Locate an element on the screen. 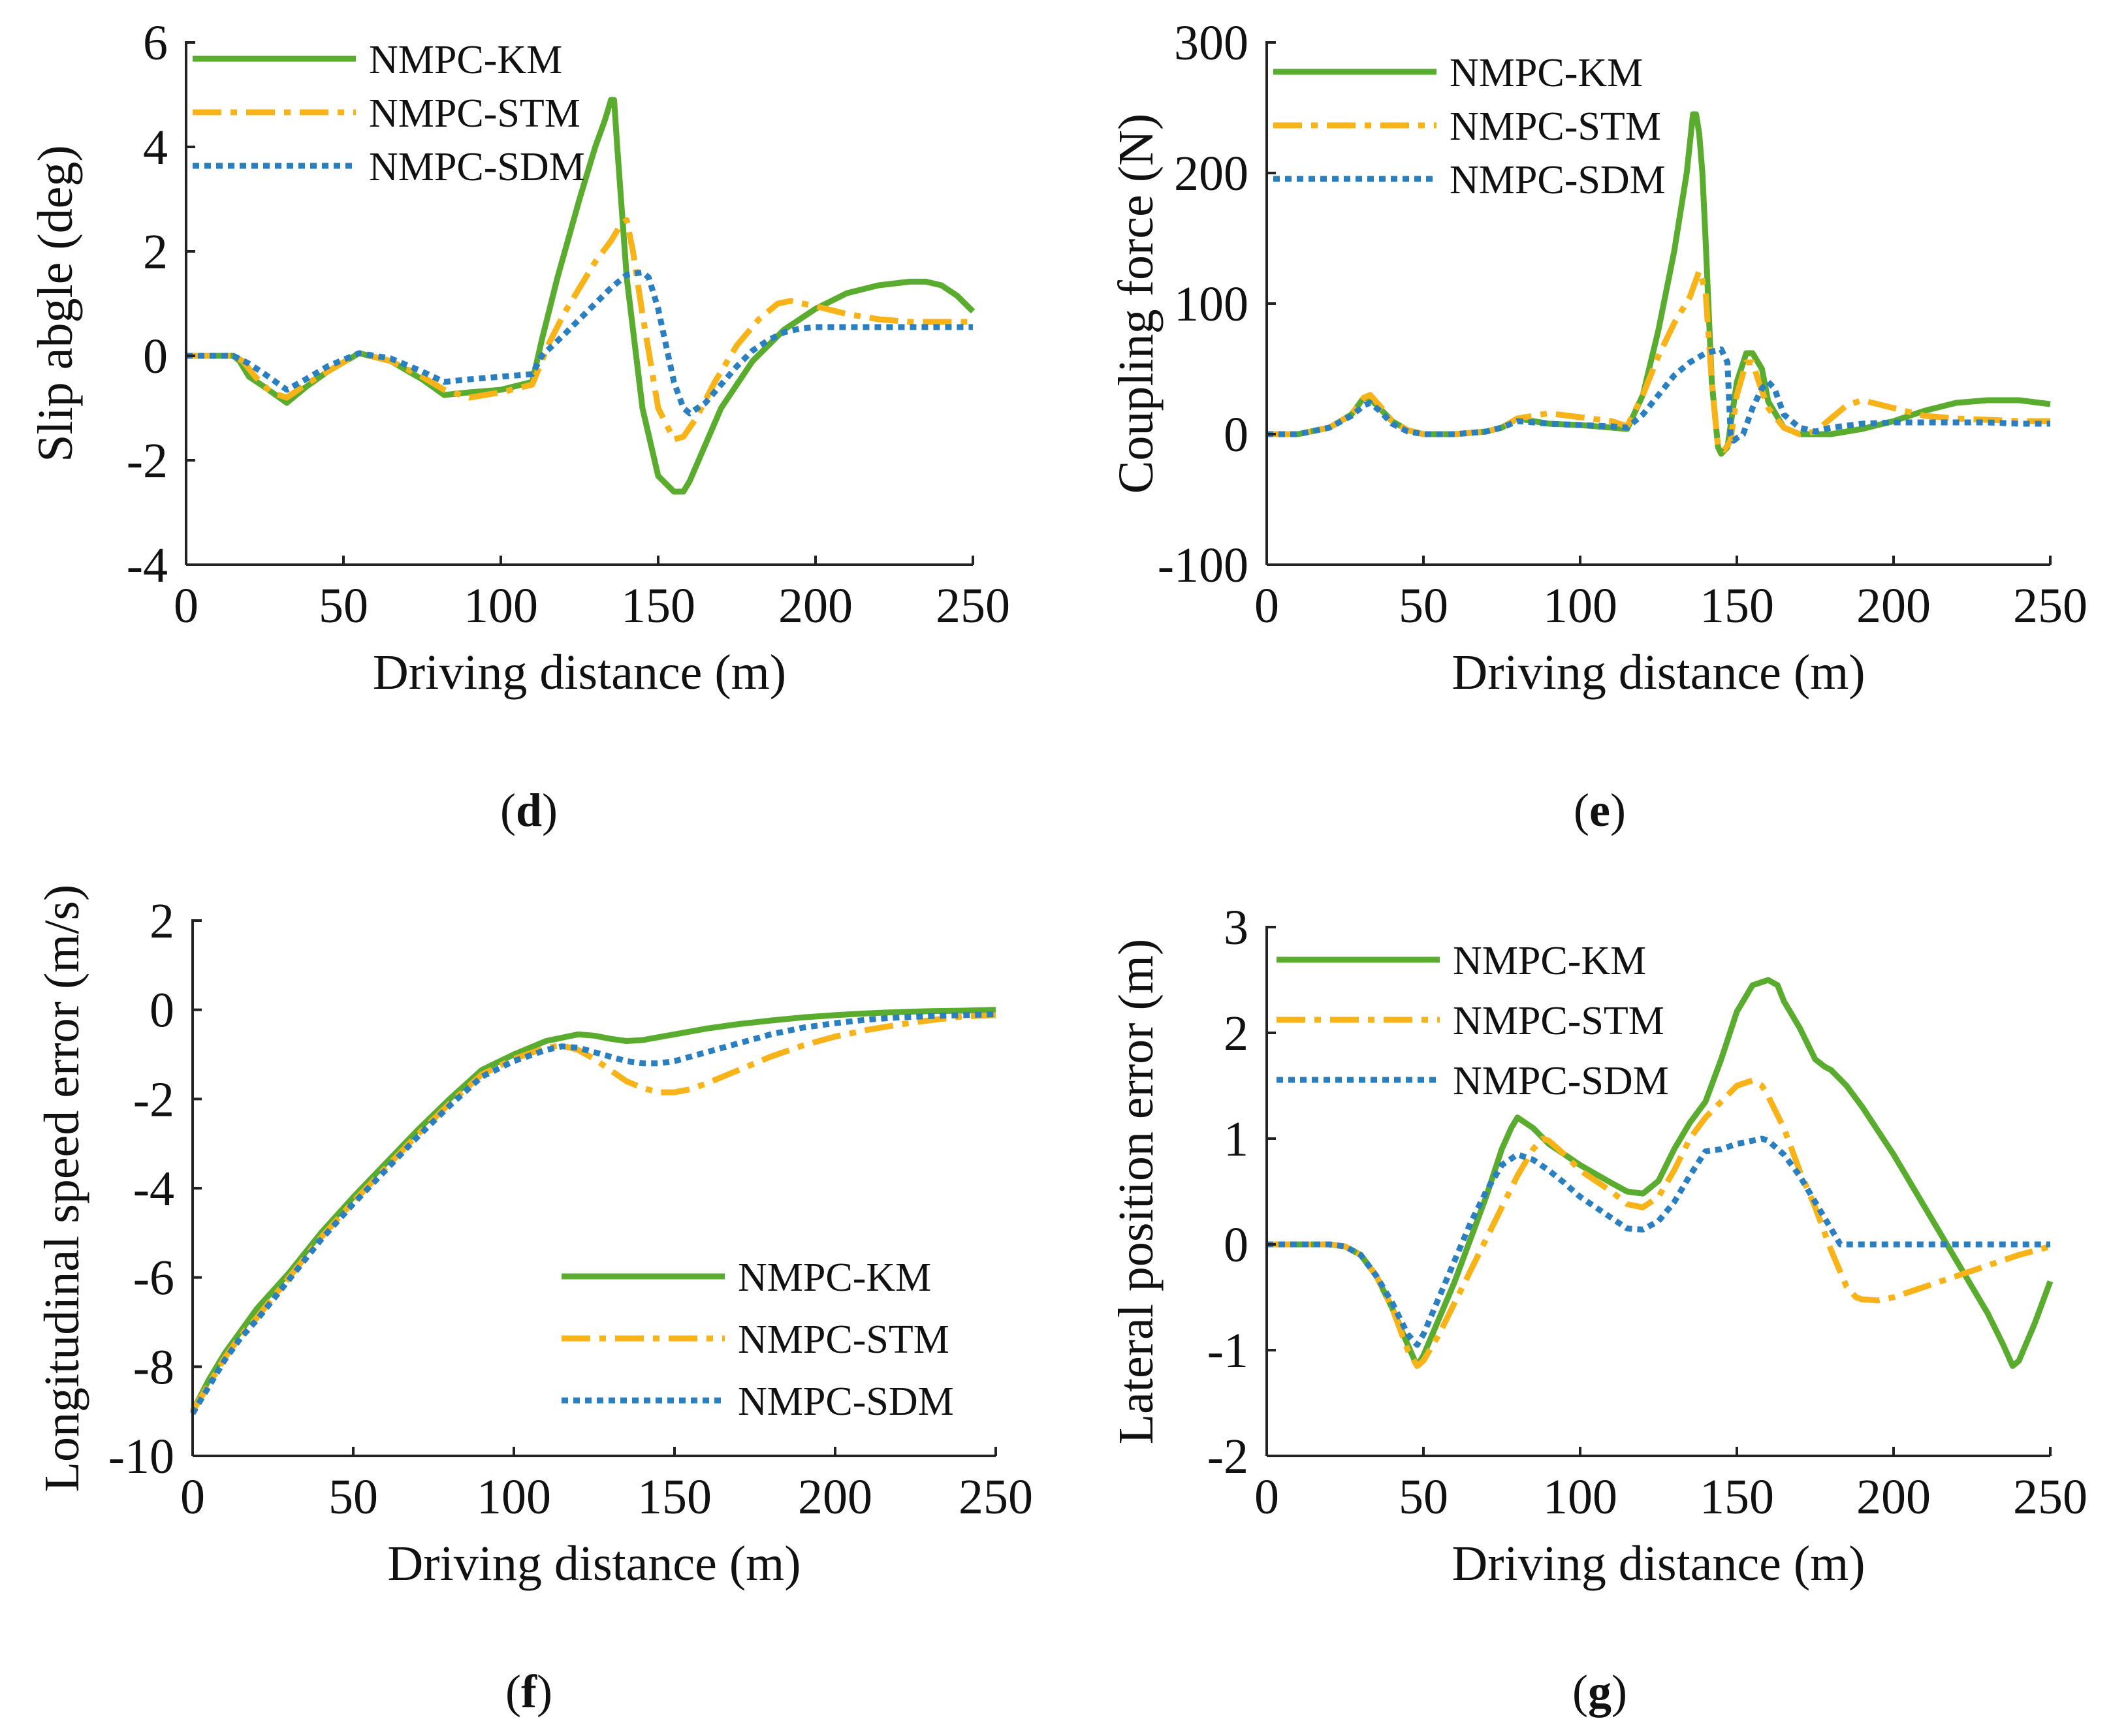 This screenshot has width=2111, height=1736. y-tick-label: 200 is located at coordinates (1211, 173).